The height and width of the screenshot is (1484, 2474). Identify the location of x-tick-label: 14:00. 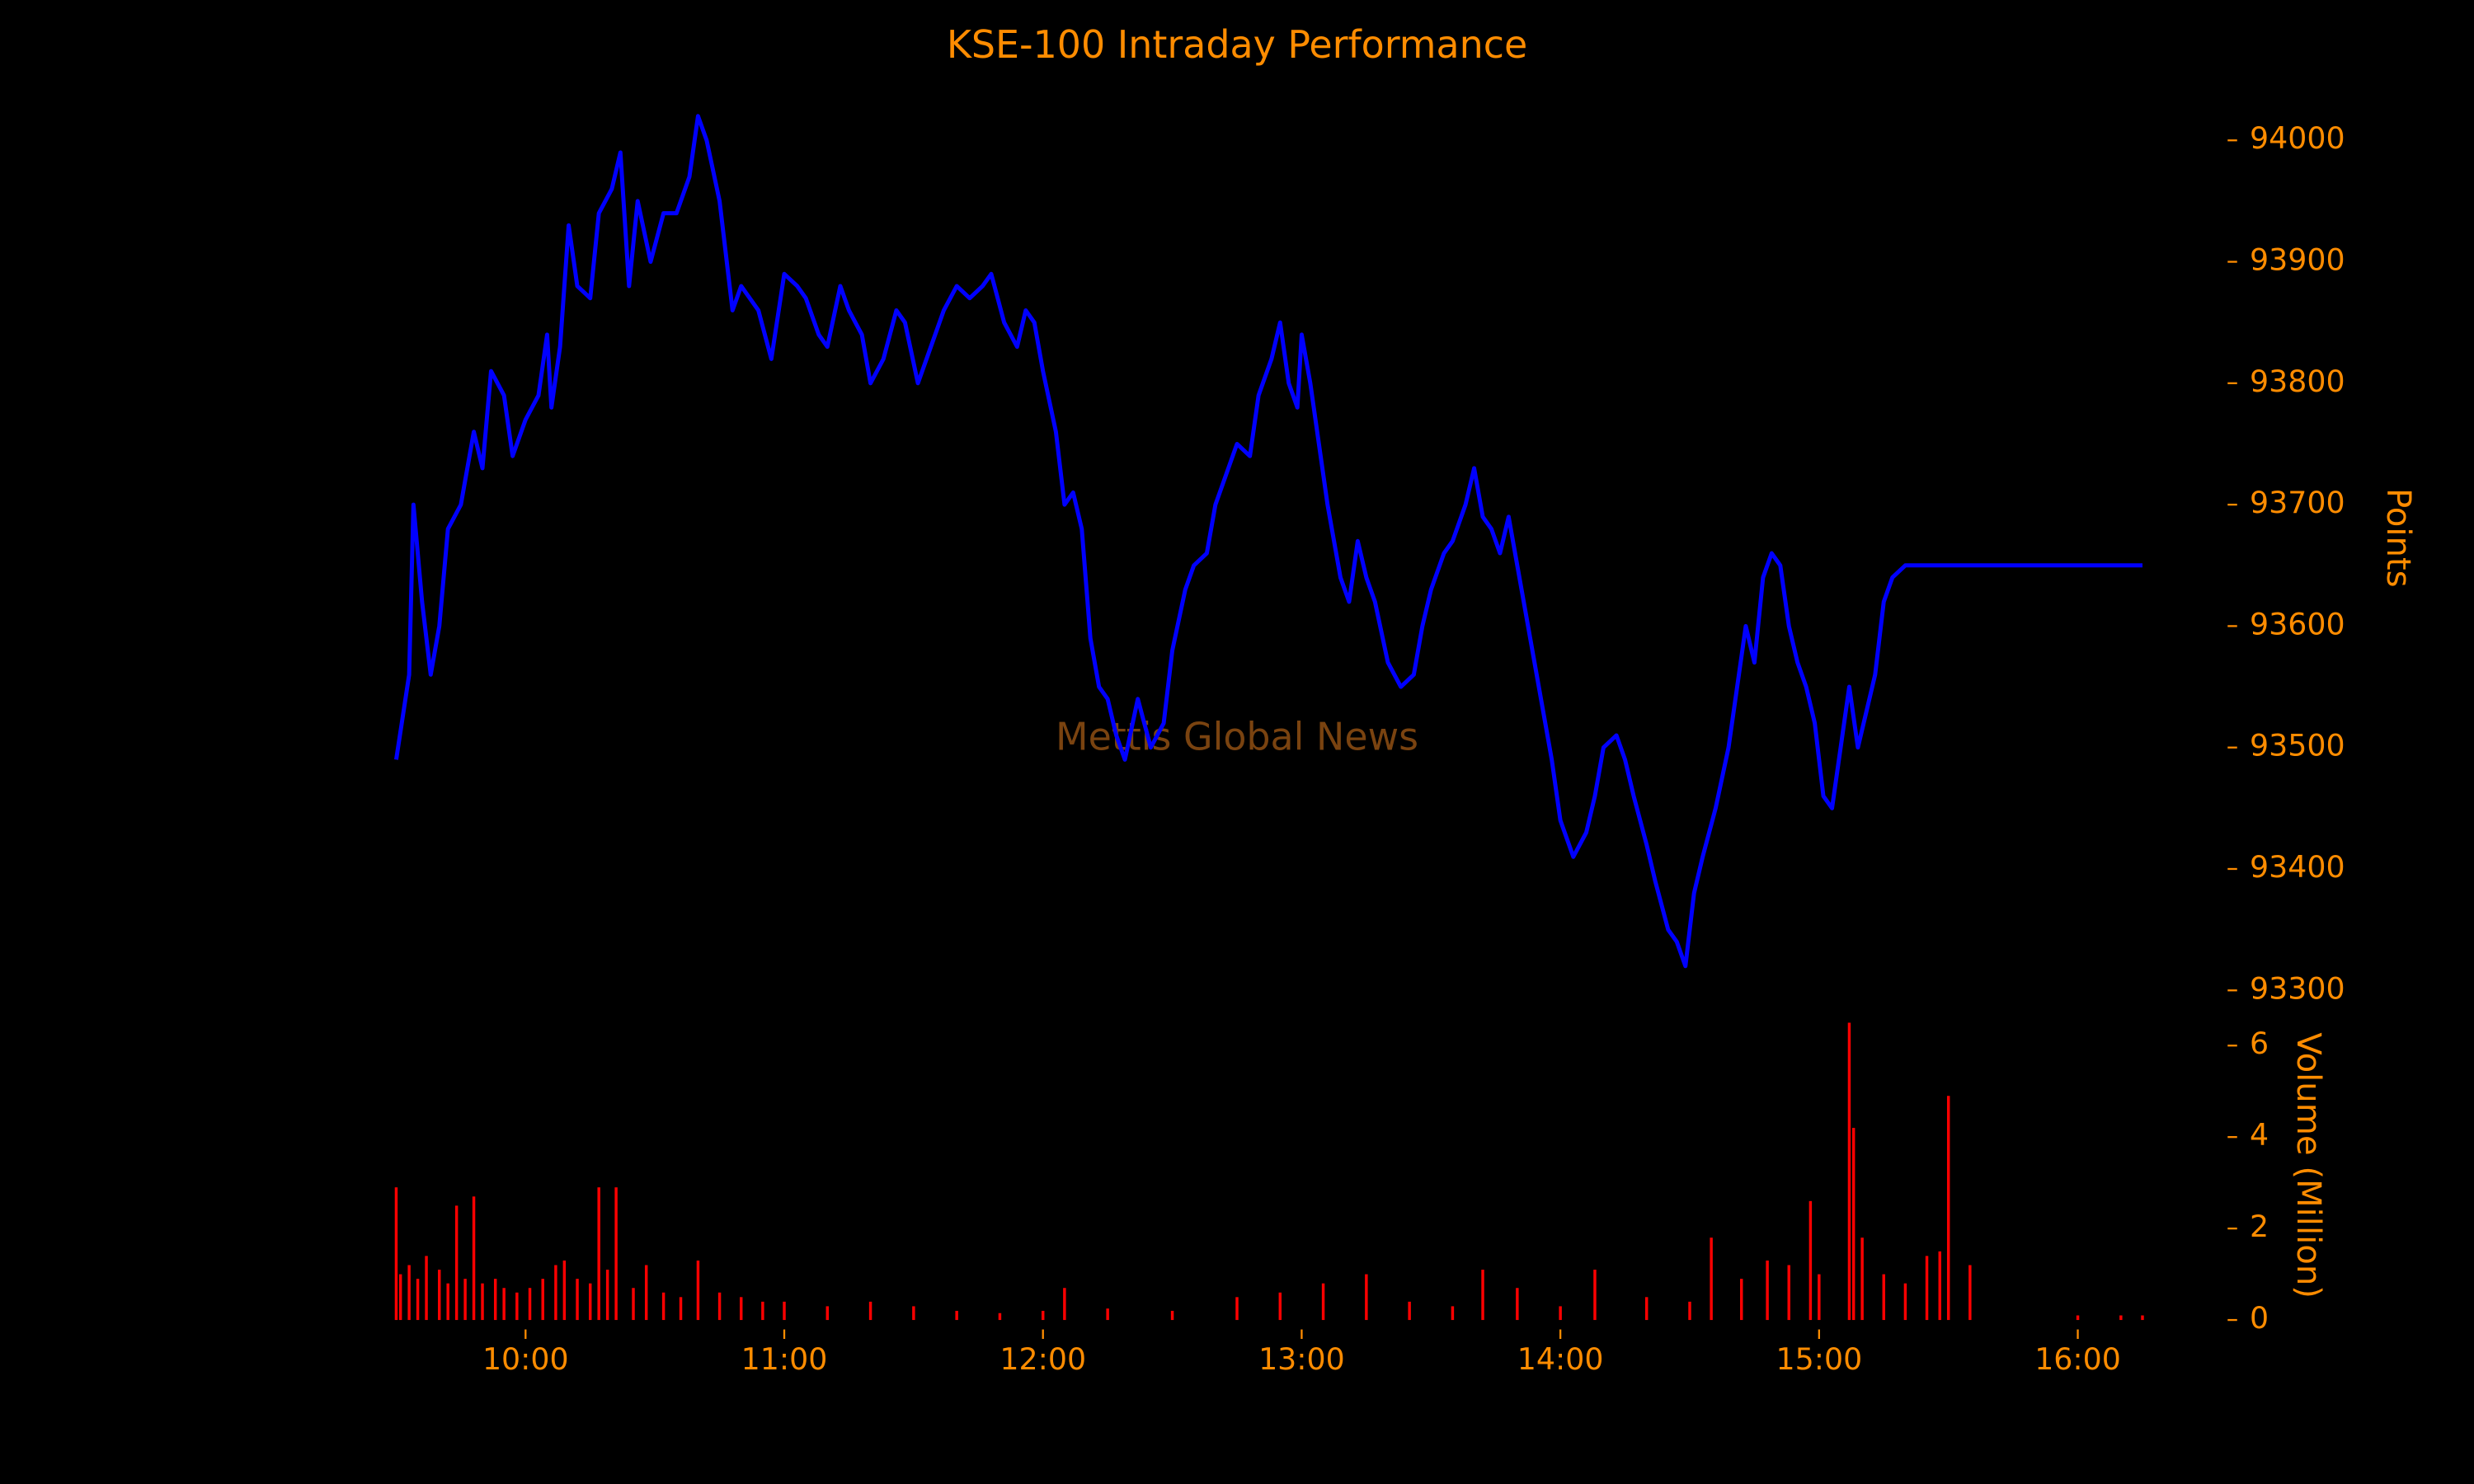
(1560, 1359).